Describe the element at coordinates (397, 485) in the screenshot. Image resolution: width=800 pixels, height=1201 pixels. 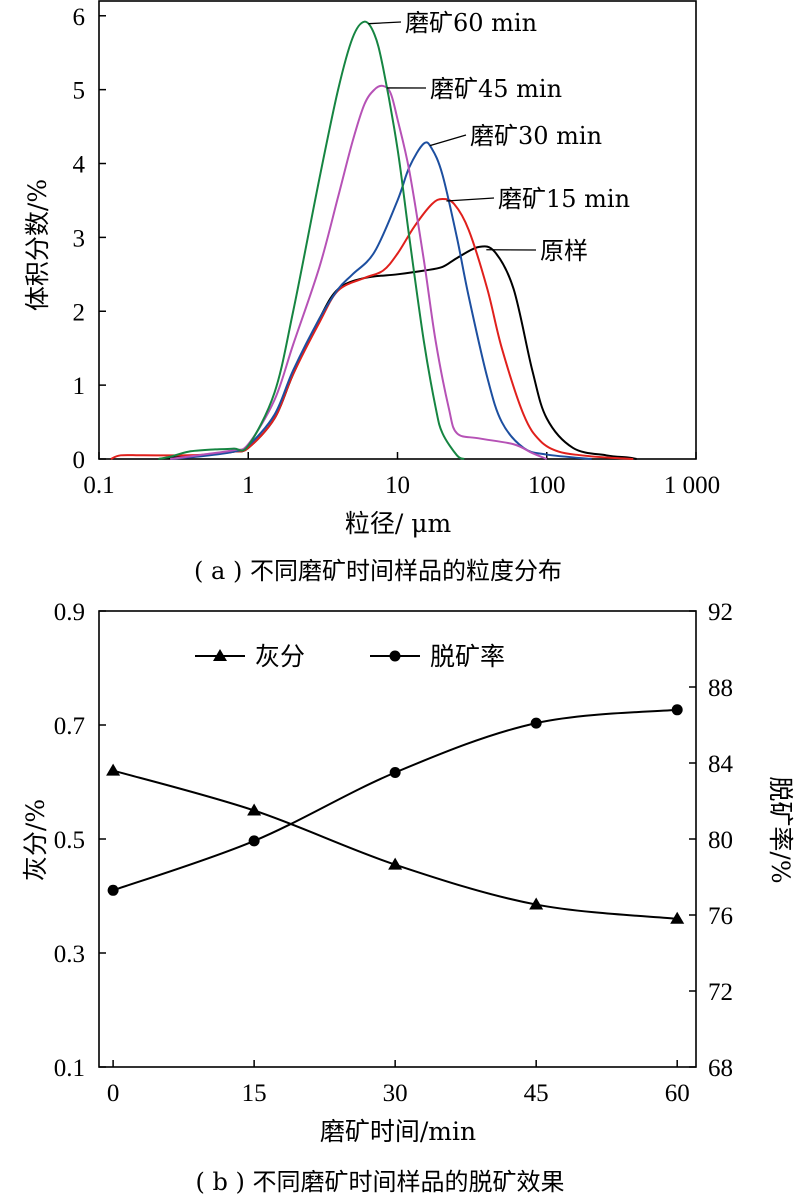
I see `x-tick-label: 10` at that location.